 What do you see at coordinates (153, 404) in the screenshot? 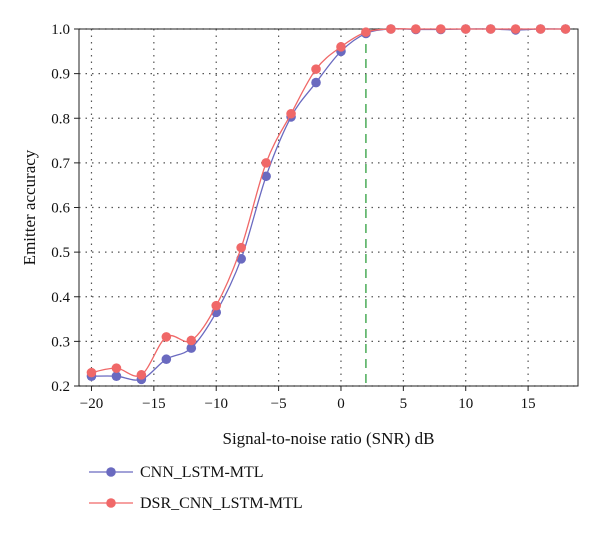
I see `x-tick-label: −15` at bounding box center [153, 404].